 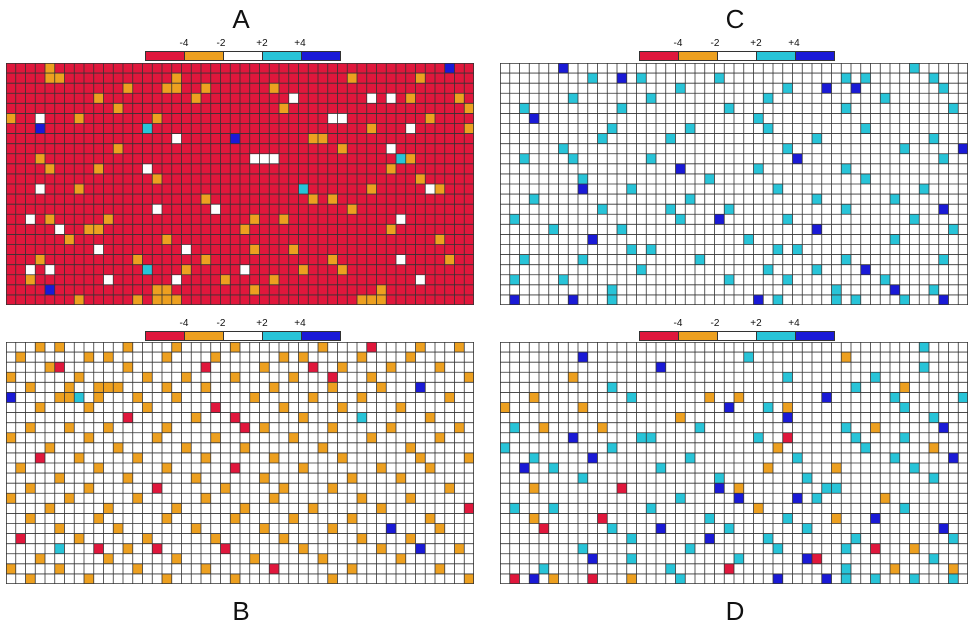 What do you see at coordinates (321, 56) in the screenshot?
I see `legend-swatch-plus4` at bounding box center [321, 56].